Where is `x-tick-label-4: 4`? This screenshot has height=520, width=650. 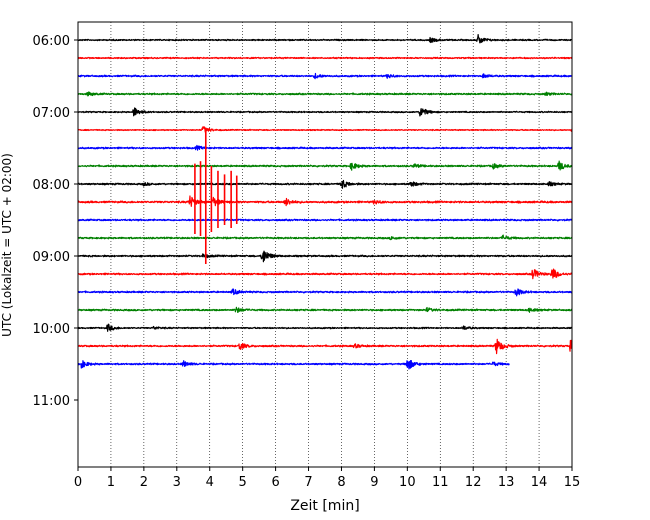 x-tick-label-4: 4 is located at coordinates (210, 482).